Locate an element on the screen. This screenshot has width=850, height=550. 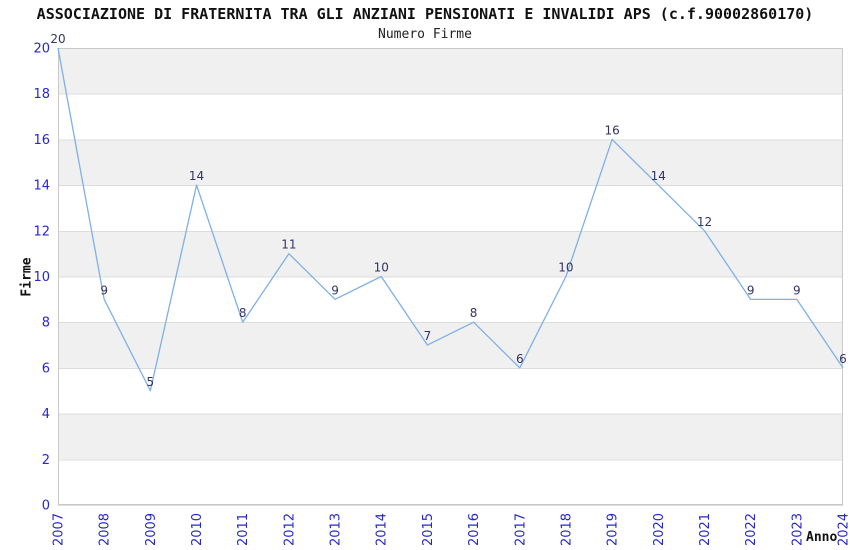
x-tick-label: 2010 is located at coordinates (197, 529).